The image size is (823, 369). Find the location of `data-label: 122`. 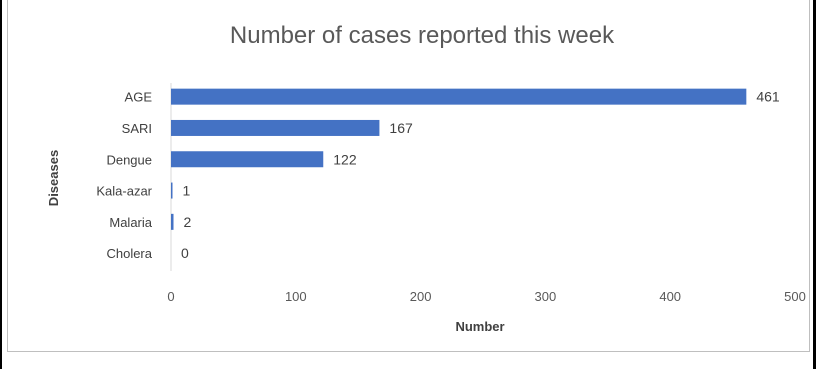

data-label: 122 is located at coordinates (345, 159).